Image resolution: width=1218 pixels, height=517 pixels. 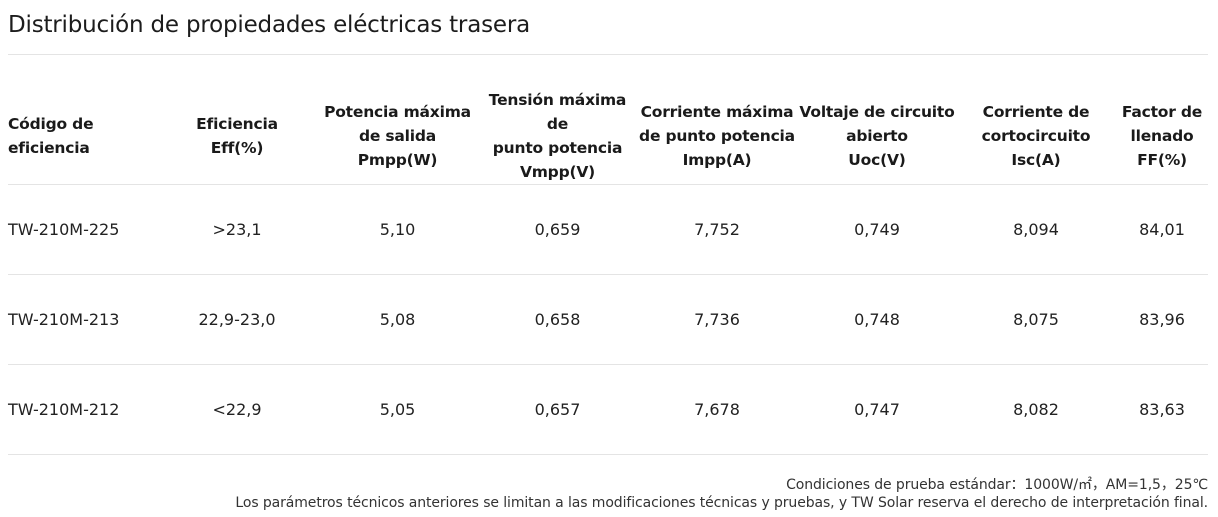 What do you see at coordinates (877, 229) in the screenshot?
I see `cell-uoc: 0,749` at bounding box center [877, 229].